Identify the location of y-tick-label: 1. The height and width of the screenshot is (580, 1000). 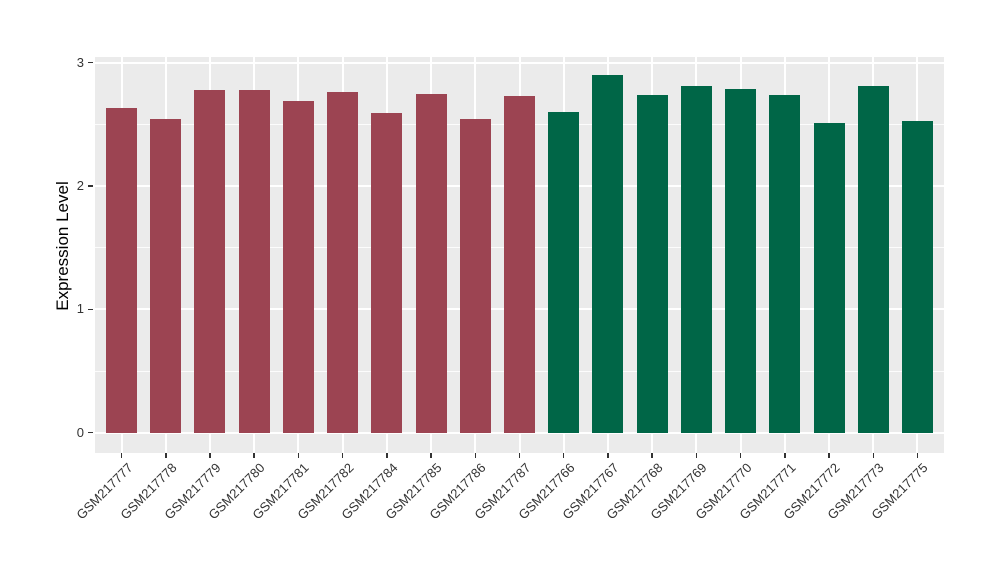
(80, 309).